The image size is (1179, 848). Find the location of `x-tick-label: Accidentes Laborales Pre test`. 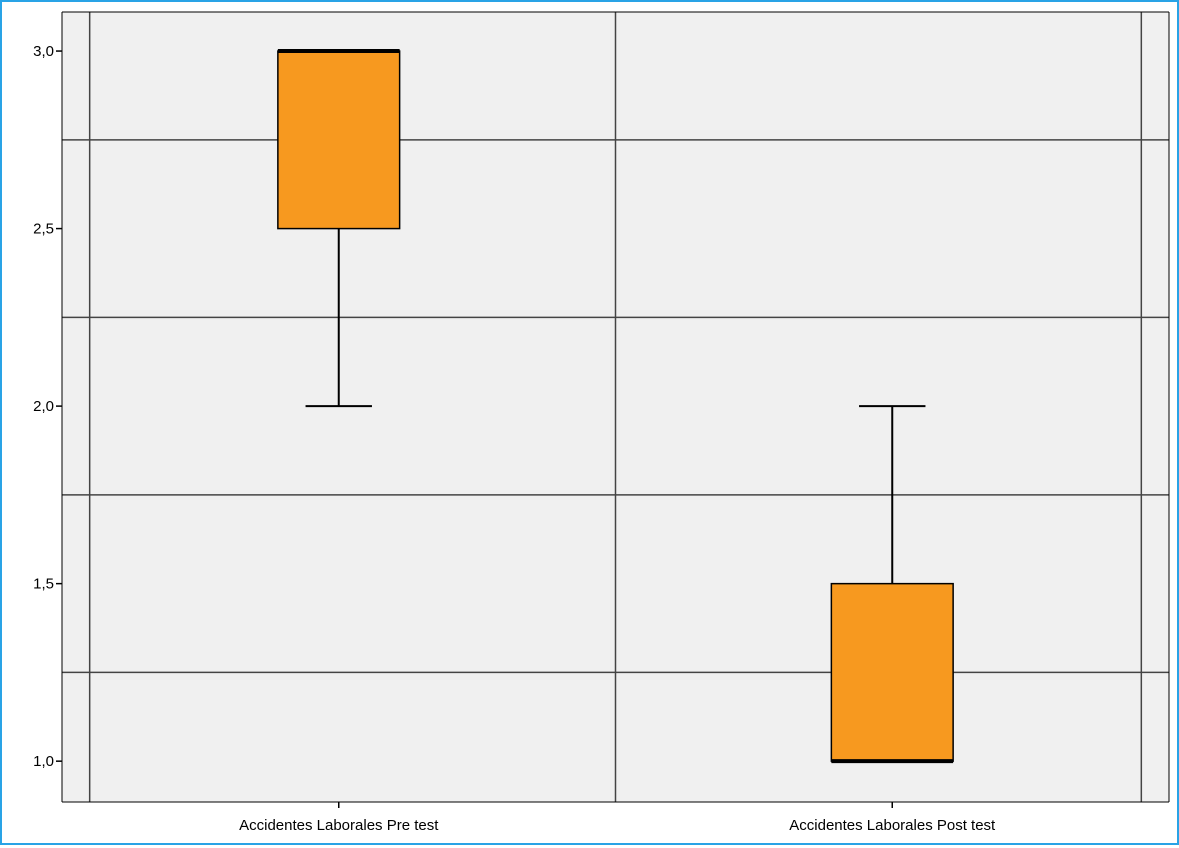

x-tick-label: Accidentes Laborales Pre test is located at coordinates (339, 825).